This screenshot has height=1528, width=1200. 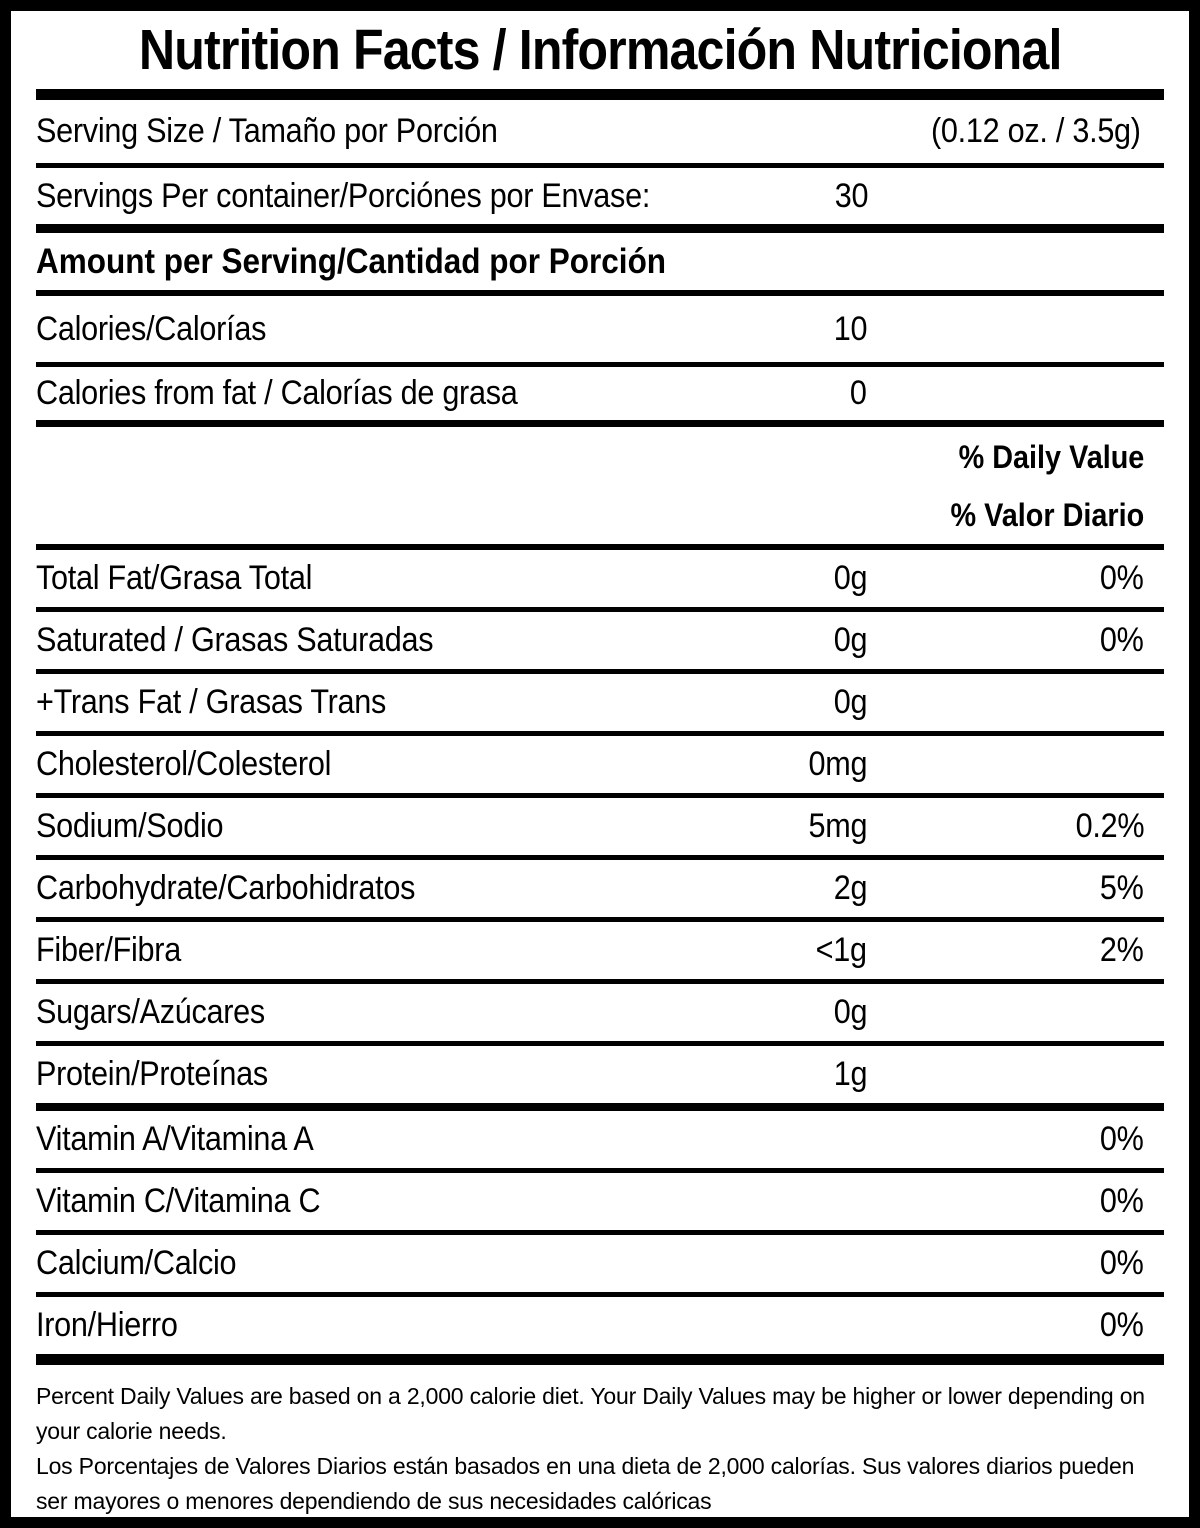 I want to click on nutrient-row-cholesterol: Cholesterol/Colesterol 0mg, so click(x=600, y=764).